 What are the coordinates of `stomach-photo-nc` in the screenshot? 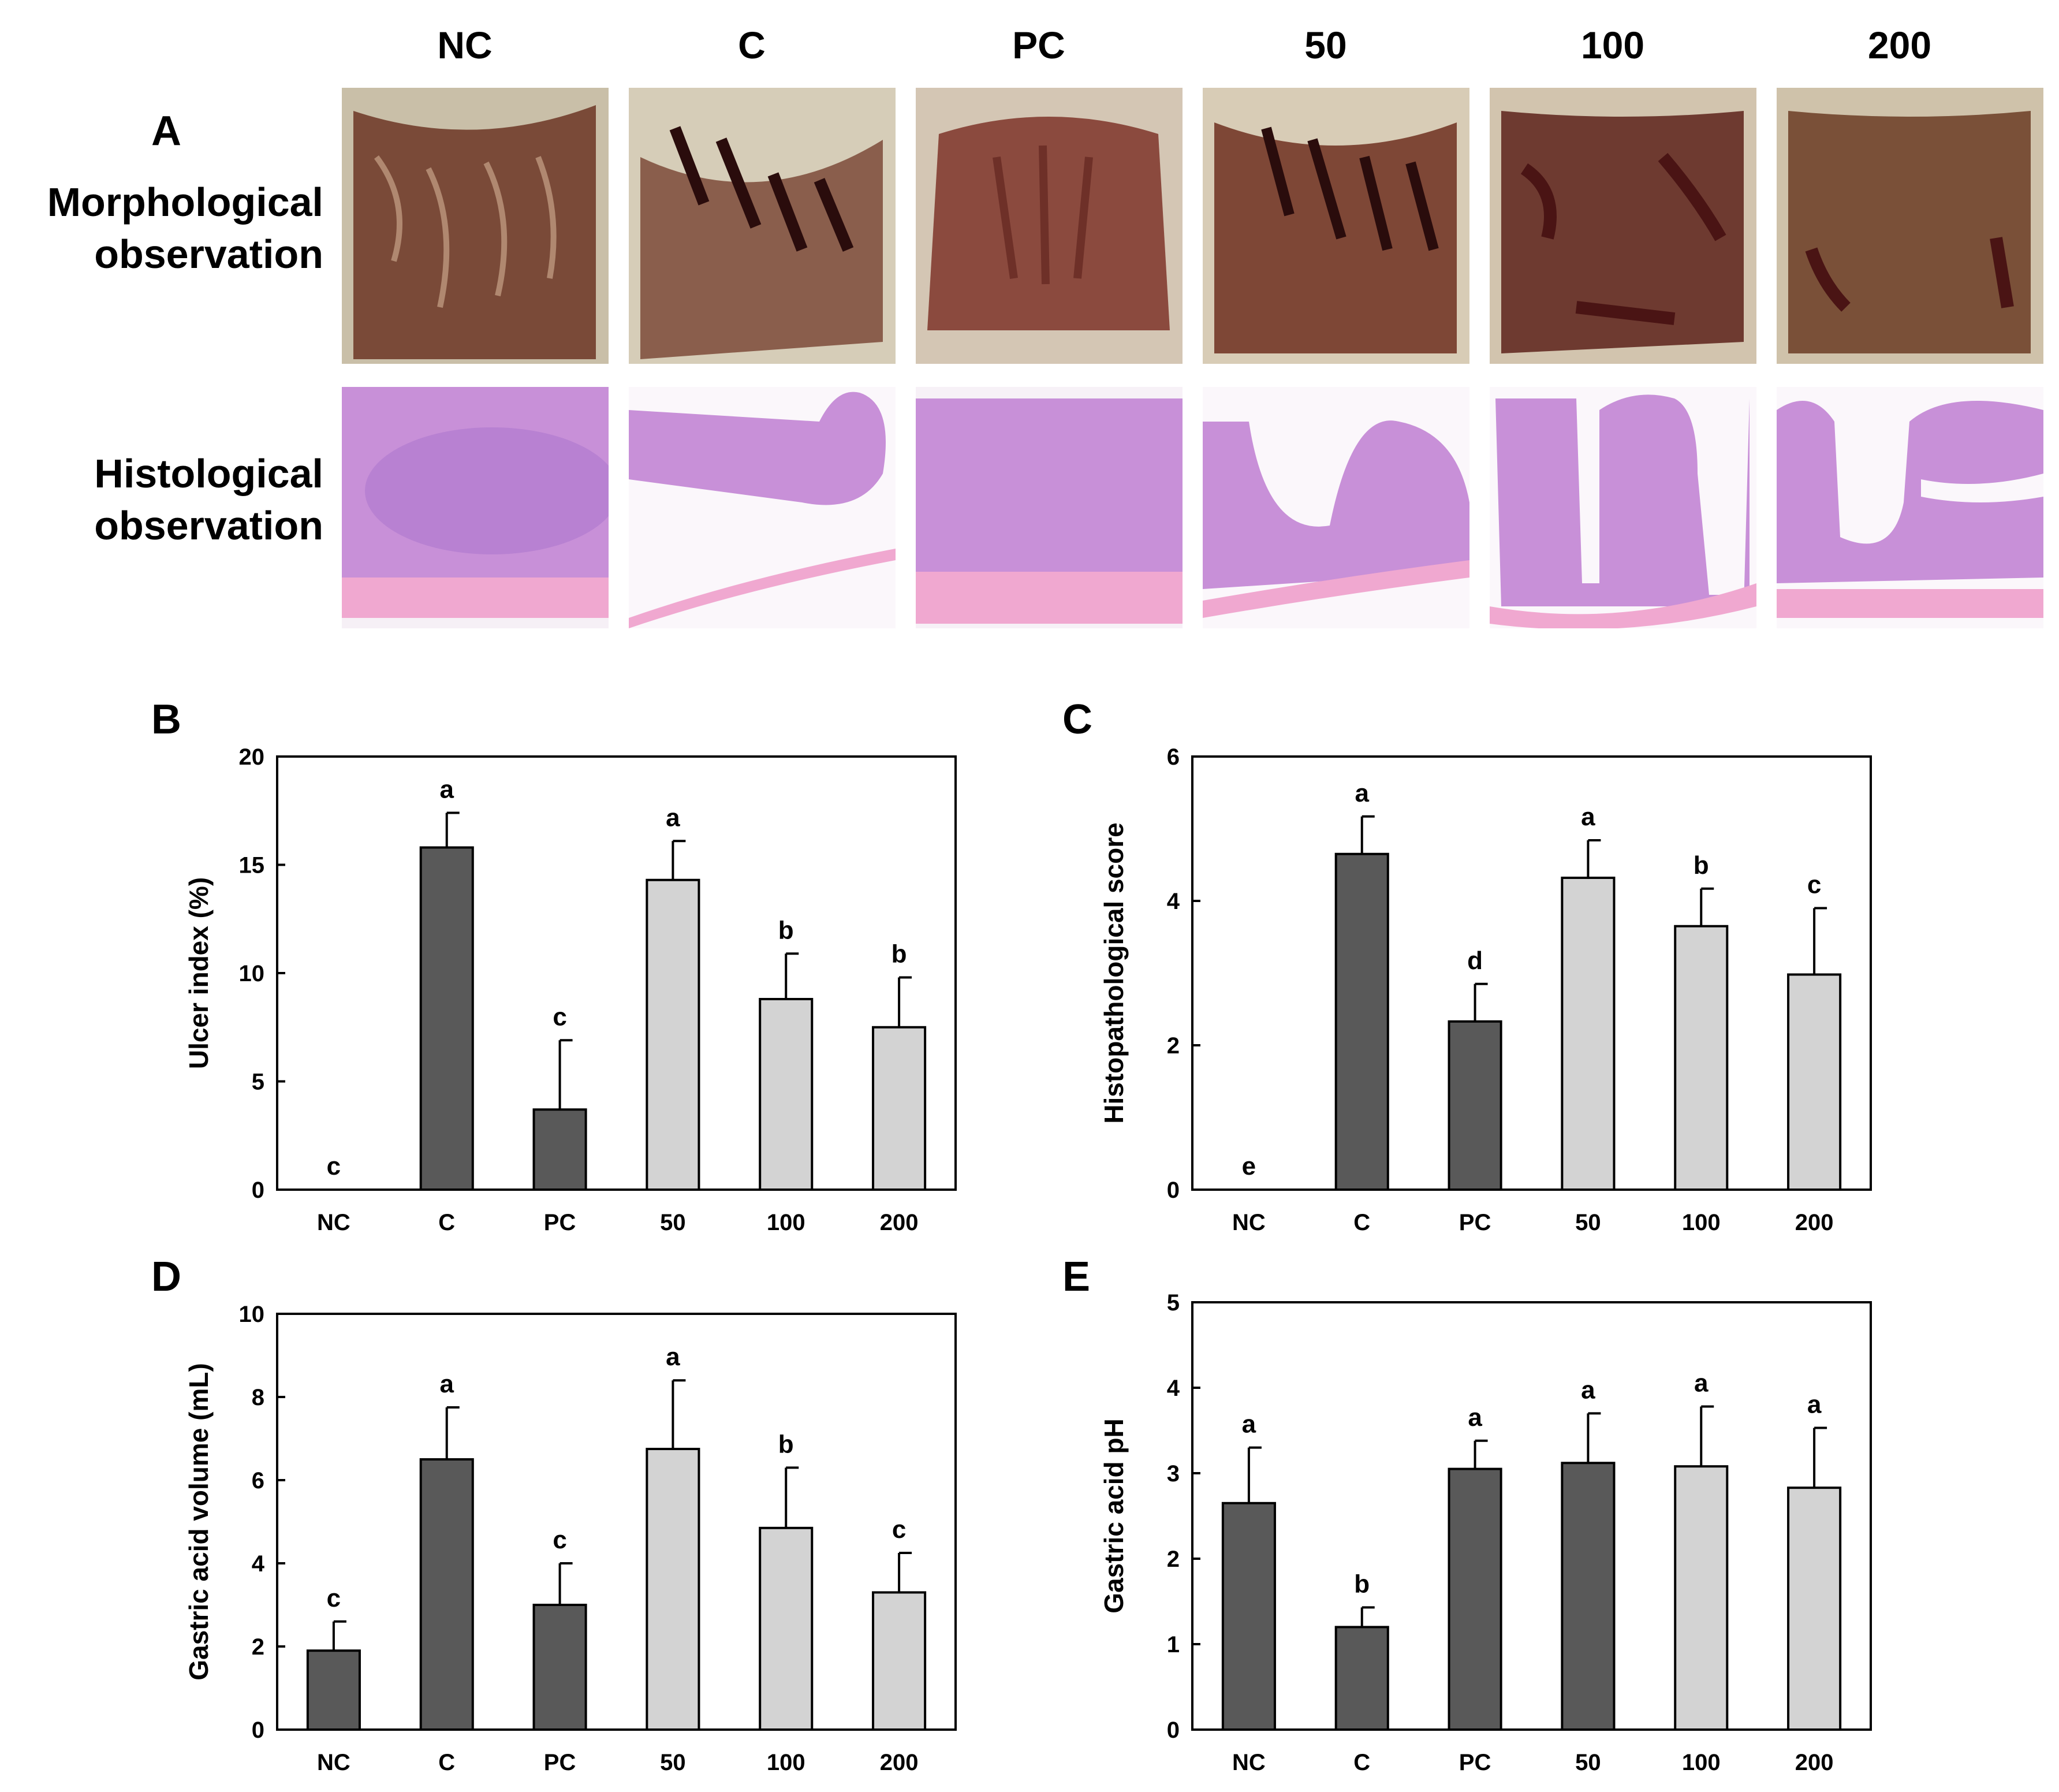 It's located at (476, 226).